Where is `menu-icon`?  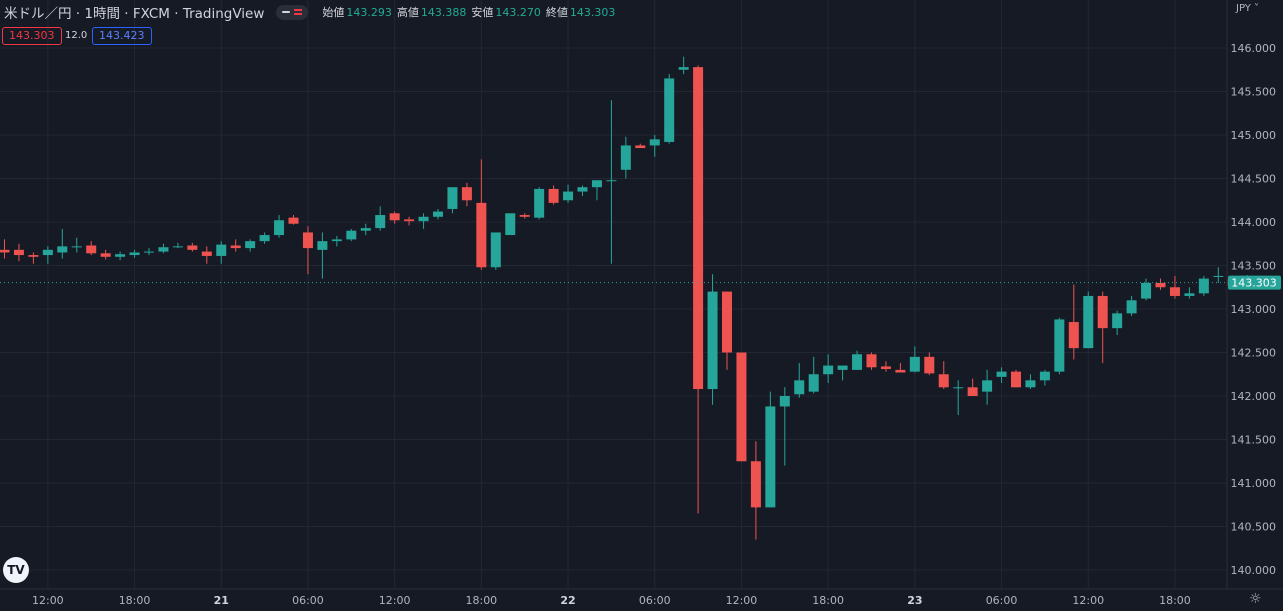
menu-icon is located at coordinates (298, 12).